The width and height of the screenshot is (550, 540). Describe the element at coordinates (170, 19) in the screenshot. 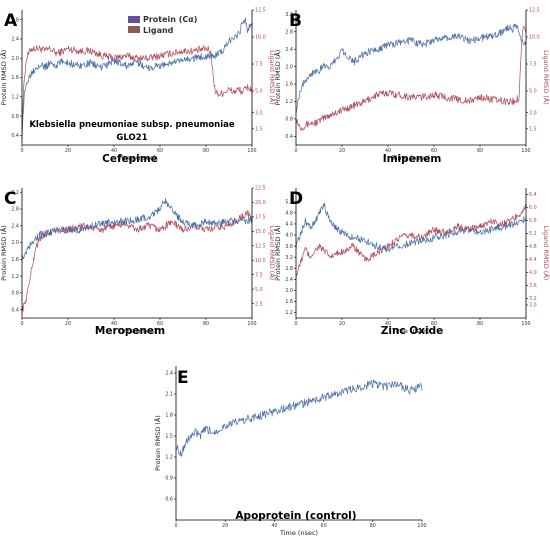

I see `legend-protein-label: Protein (Cα)` at that location.